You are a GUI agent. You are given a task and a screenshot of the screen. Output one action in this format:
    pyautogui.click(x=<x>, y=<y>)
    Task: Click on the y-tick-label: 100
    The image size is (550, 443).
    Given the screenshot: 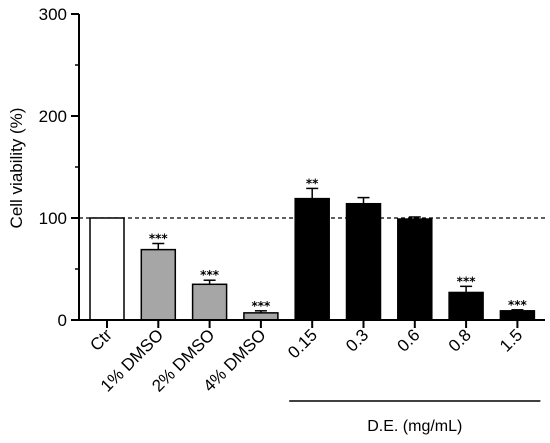 What is the action you would take?
    pyautogui.click(x=53, y=218)
    